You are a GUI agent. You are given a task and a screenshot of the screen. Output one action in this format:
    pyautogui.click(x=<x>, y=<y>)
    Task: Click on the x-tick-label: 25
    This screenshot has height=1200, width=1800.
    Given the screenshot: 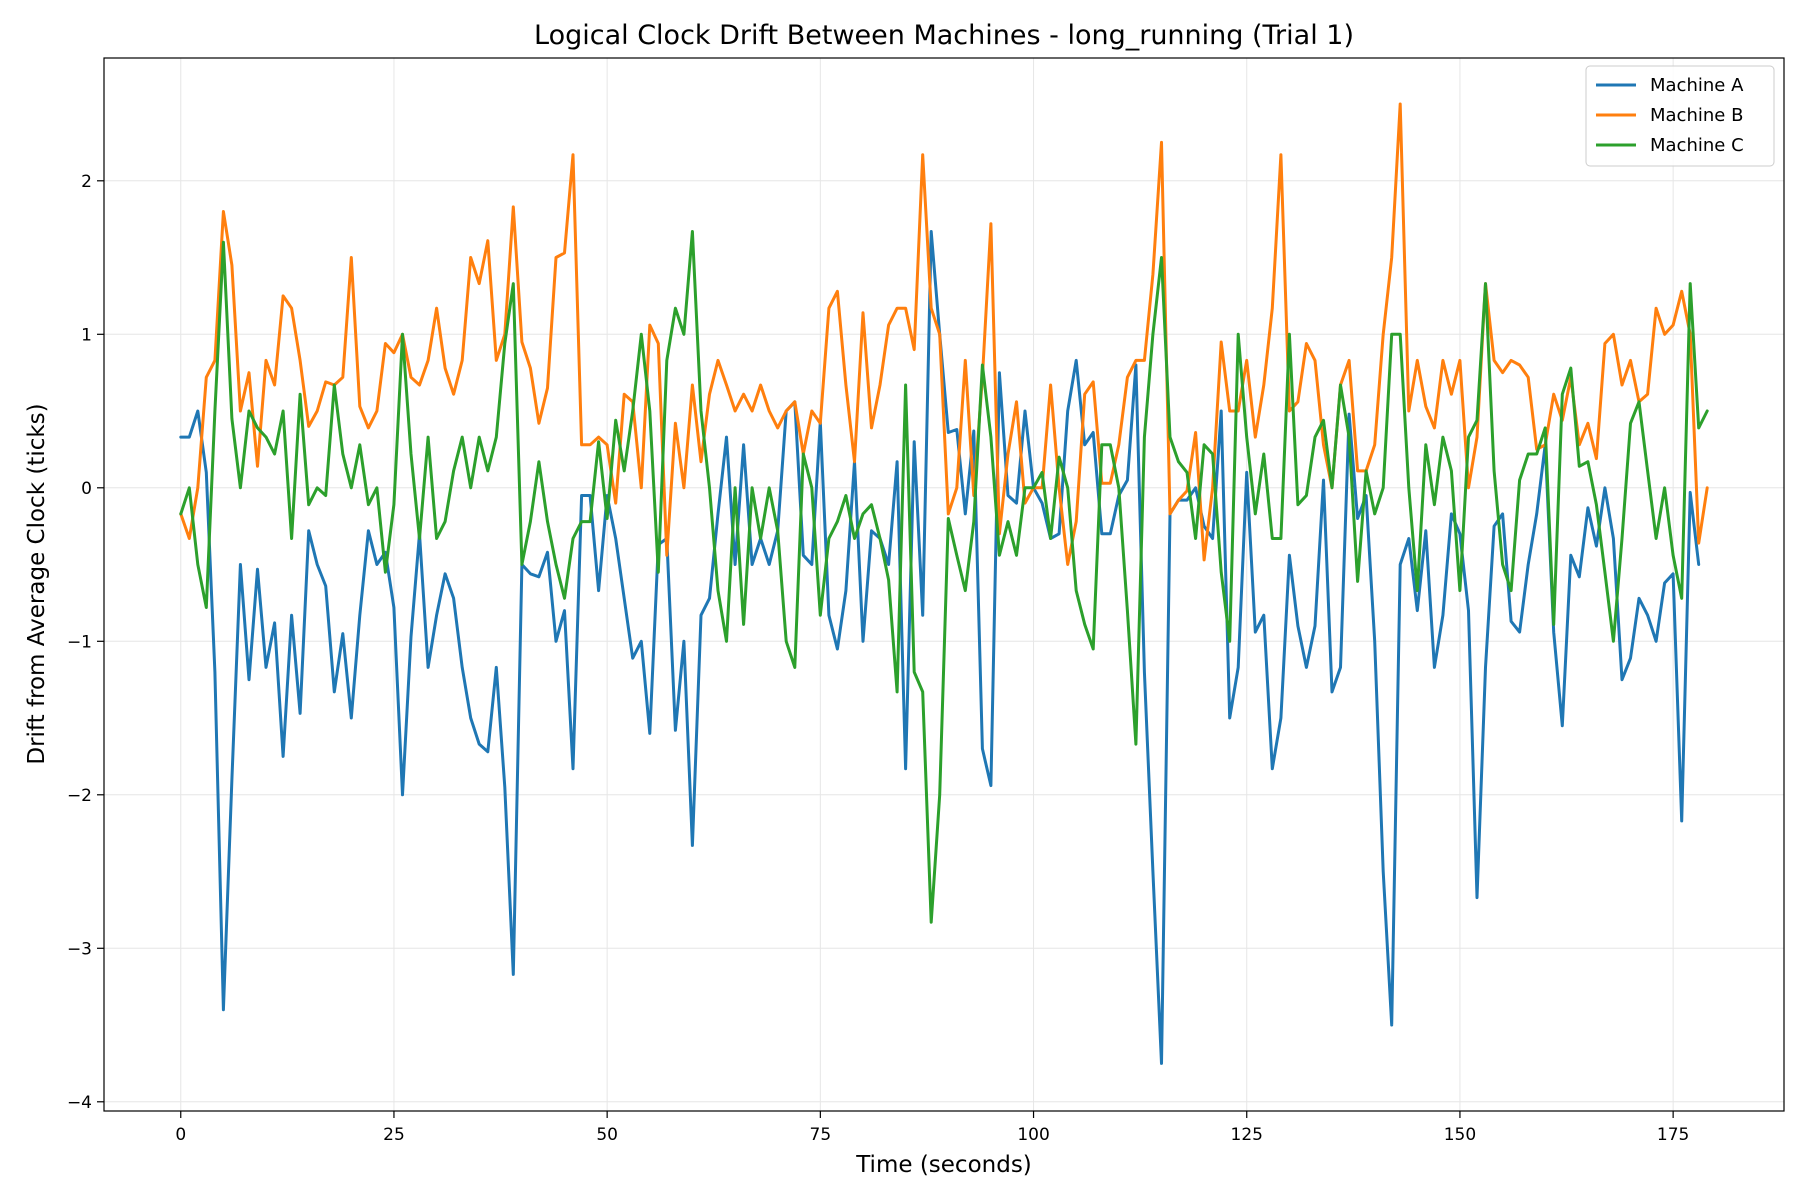 What is the action you would take?
    pyautogui.click(x=394, y=1135)
    